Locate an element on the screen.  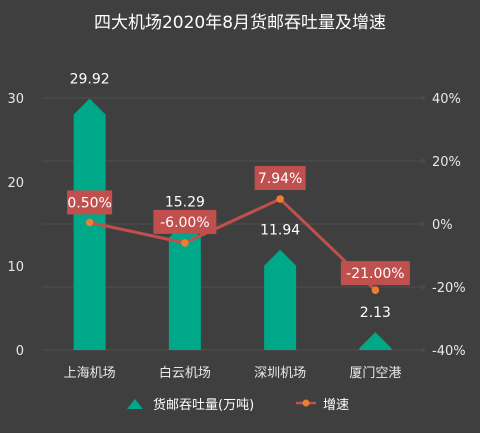
y-left-tick-label: 30 is located at coordinates (15, 99).